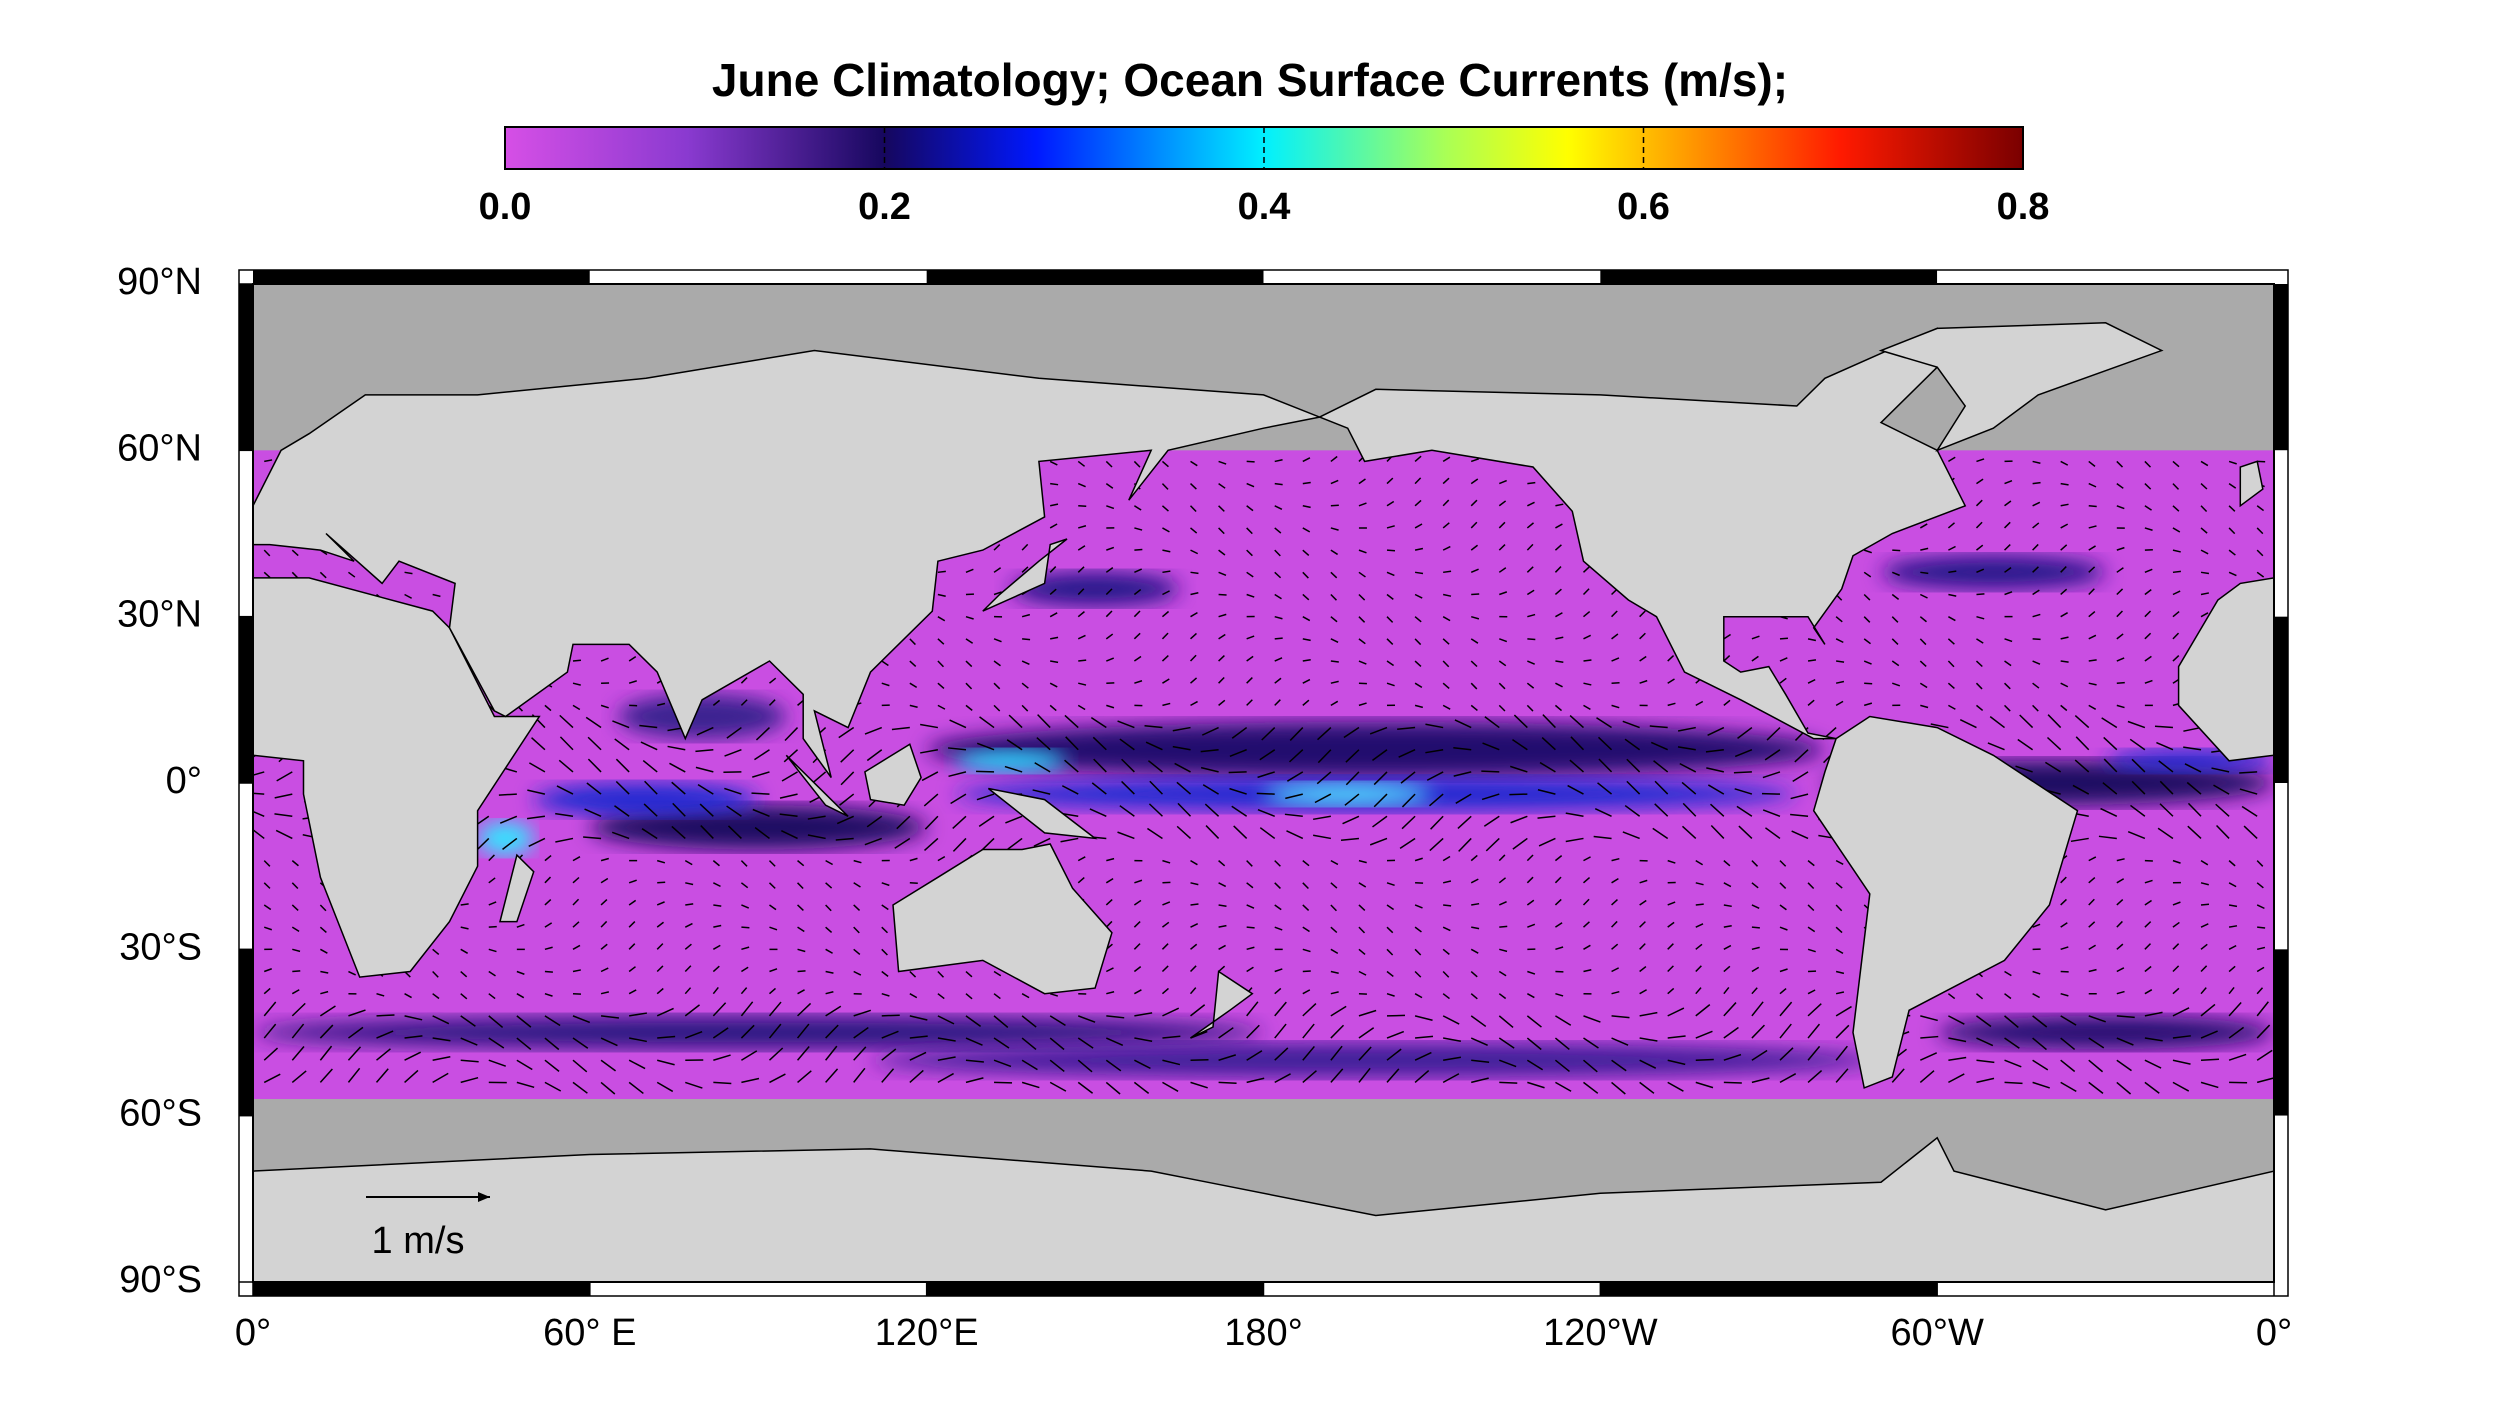 This screenshot has width=2500, height=1407. Describe the element at coordinates (1263, 1209) in the screenshot. I see `land` at that location.